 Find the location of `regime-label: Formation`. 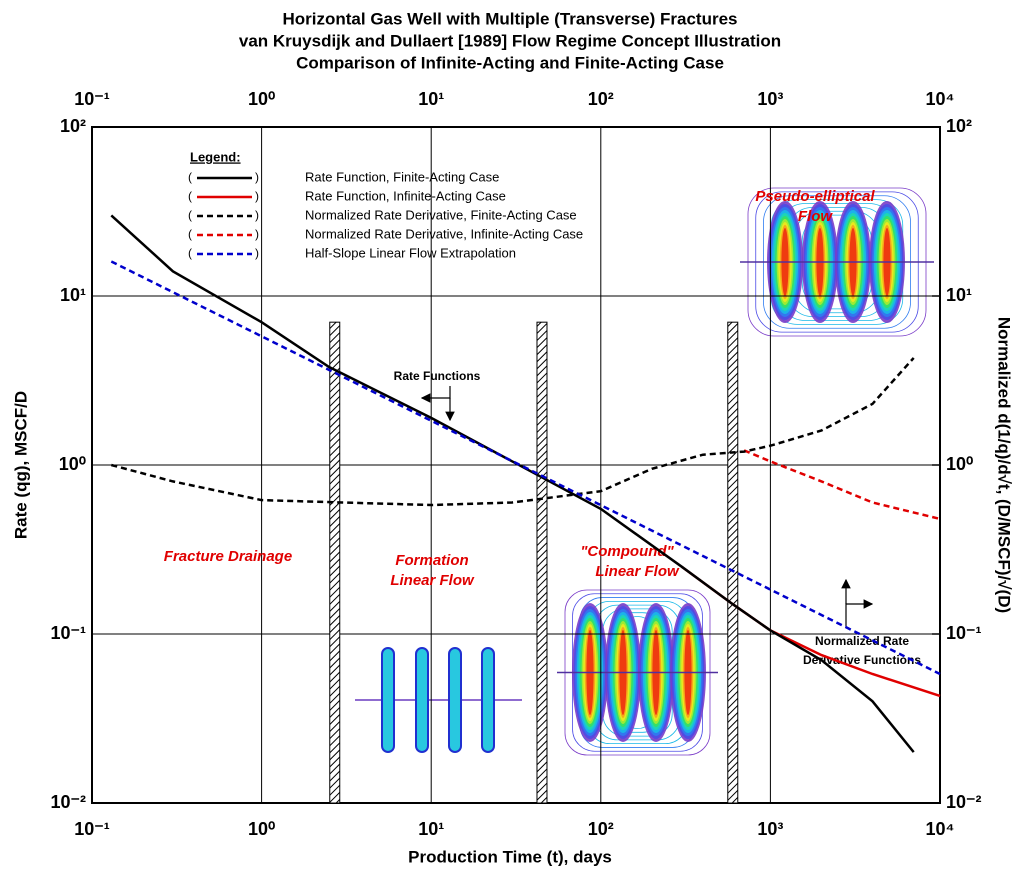

regime-label: Formation is located at coordinates (431, 560).